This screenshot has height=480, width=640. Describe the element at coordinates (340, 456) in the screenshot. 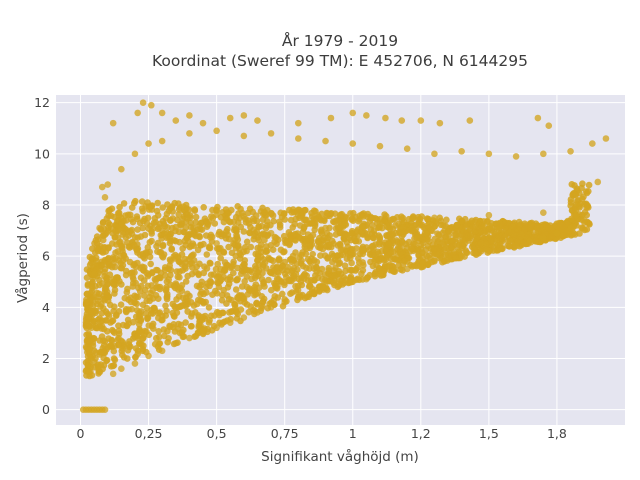

I see `x-axis-label: Signifikant våghöjd (m)` at that location.